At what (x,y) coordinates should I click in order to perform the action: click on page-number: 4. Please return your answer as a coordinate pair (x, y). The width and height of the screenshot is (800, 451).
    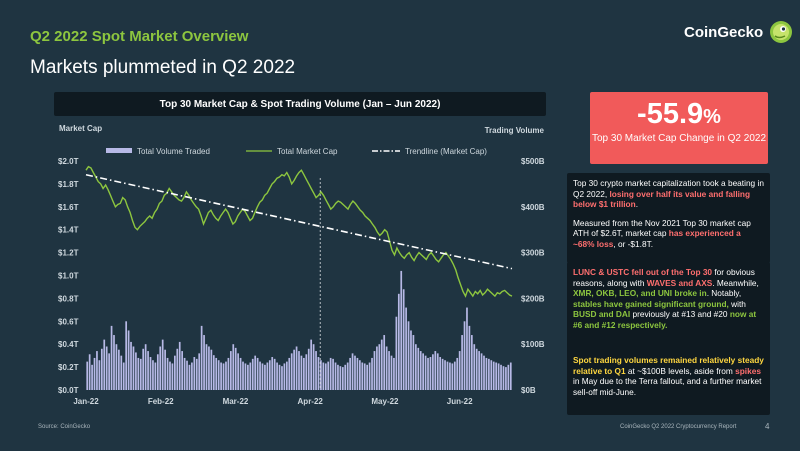
    Looking at the image, I should click on (767, 426).